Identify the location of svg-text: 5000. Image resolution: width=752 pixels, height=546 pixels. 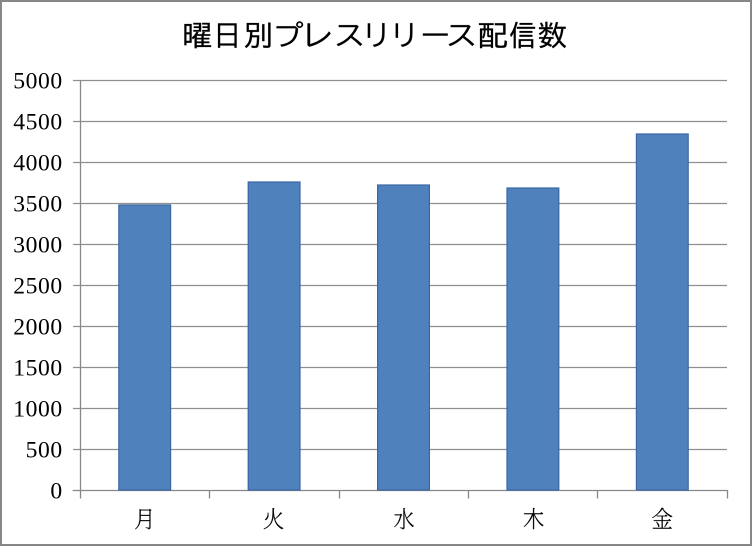
(38, 82).